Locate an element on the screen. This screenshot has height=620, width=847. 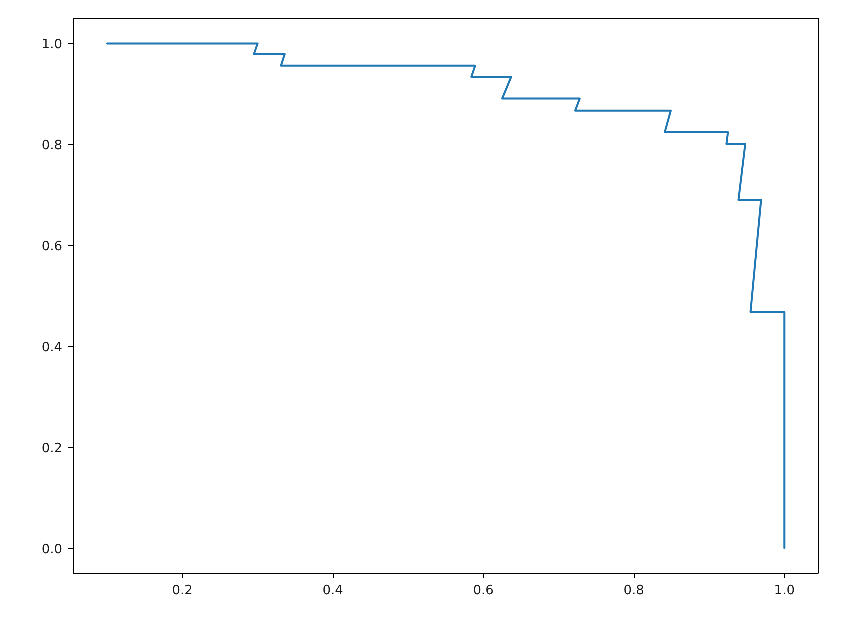
y-tick-label: 0.2 is located at coordinates (52, 448).